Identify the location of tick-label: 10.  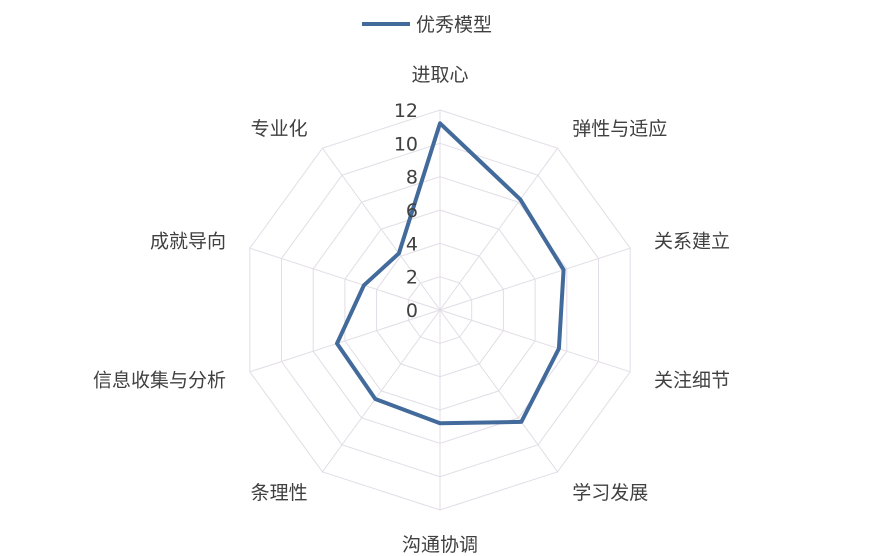
(406, 144).